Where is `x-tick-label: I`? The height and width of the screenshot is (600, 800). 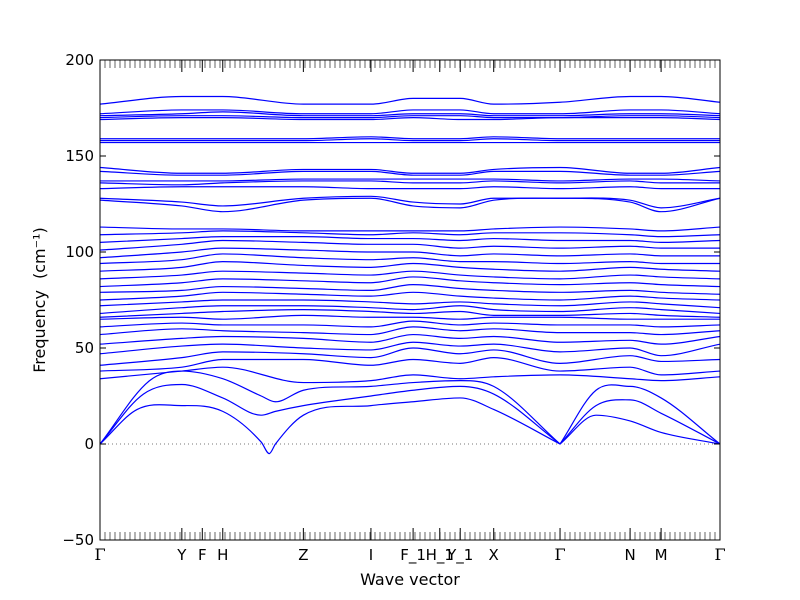 x-tick-label: I is located at coordinates (371, 555).